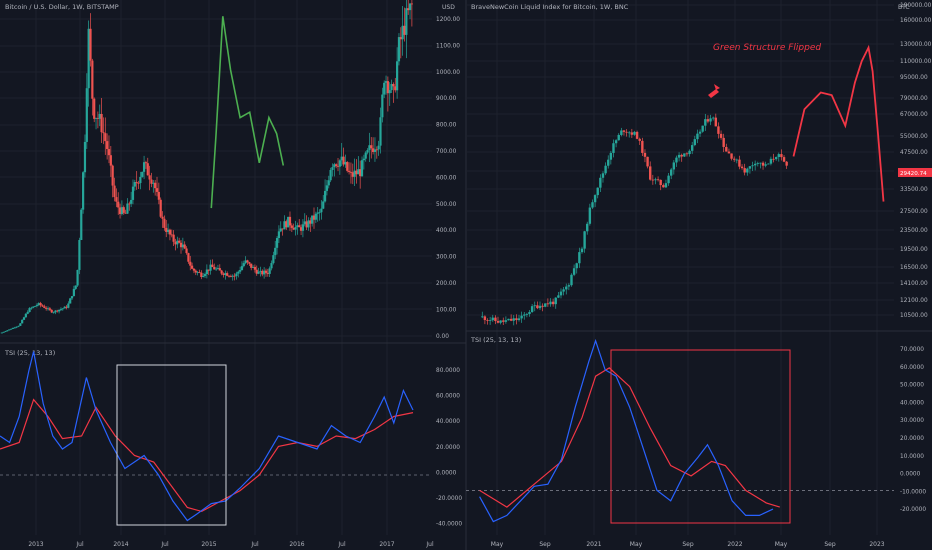 The width and height of the screenshot is (932, 550). Describe the element at coordinates (700, 436) in the screenshot. I see `right-tsi-highlight-box` at that location.